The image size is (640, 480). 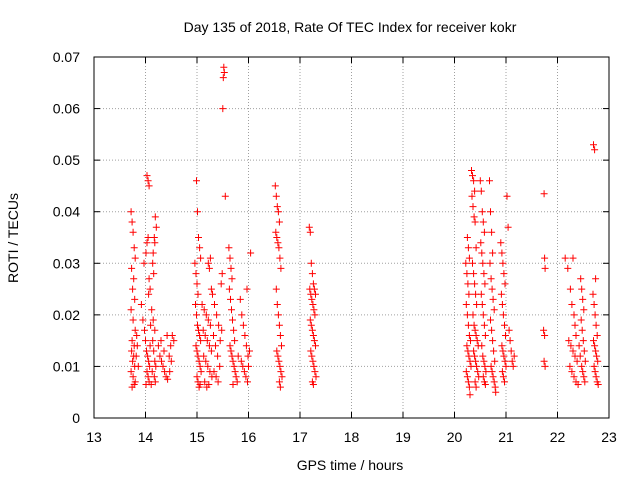 What do you see at coordinates (66, 57) in the screenshot?
I see `y-tick-label: 0.07` at bounding box center [66, 57].